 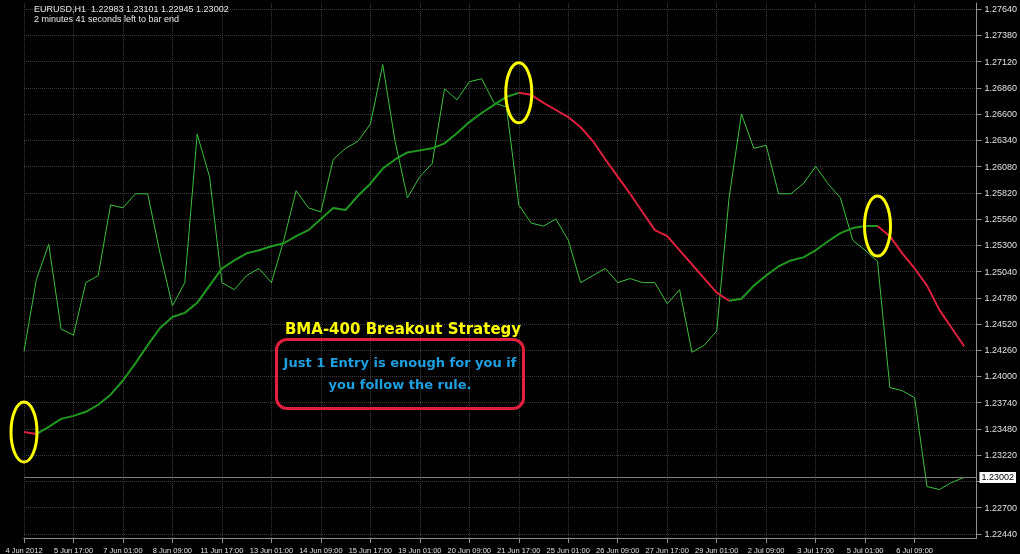 I want to click on y-tick-label: 1.24780, so click(x=1001, y=297).